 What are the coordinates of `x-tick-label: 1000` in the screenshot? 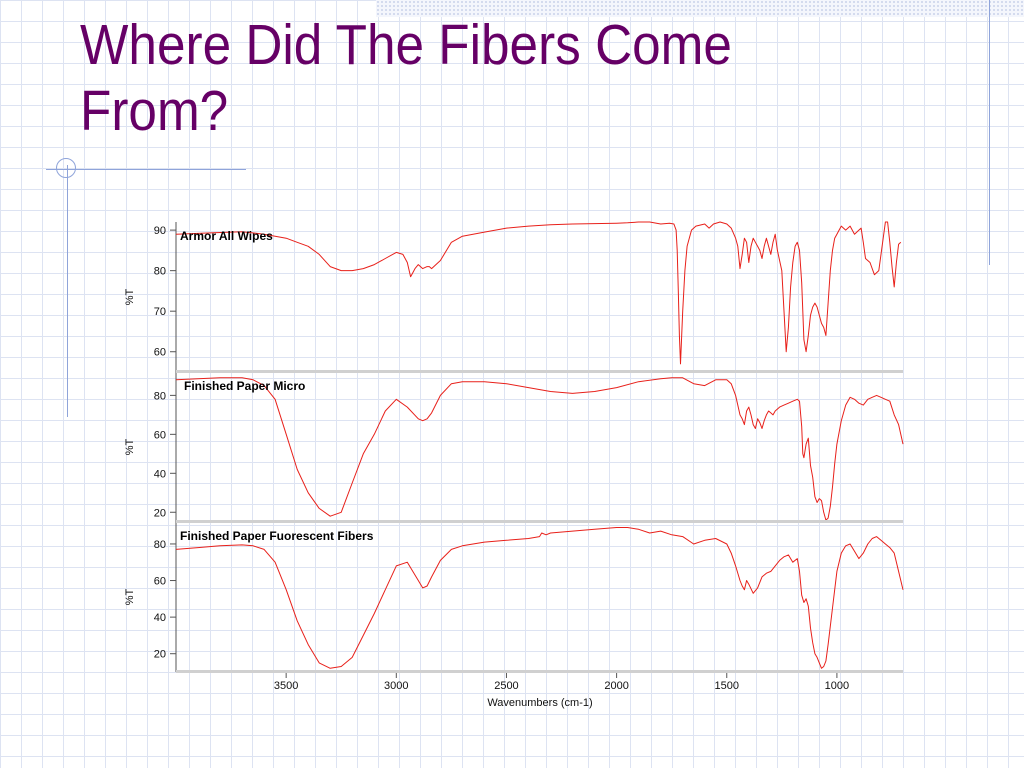 It's located at (837, 686).